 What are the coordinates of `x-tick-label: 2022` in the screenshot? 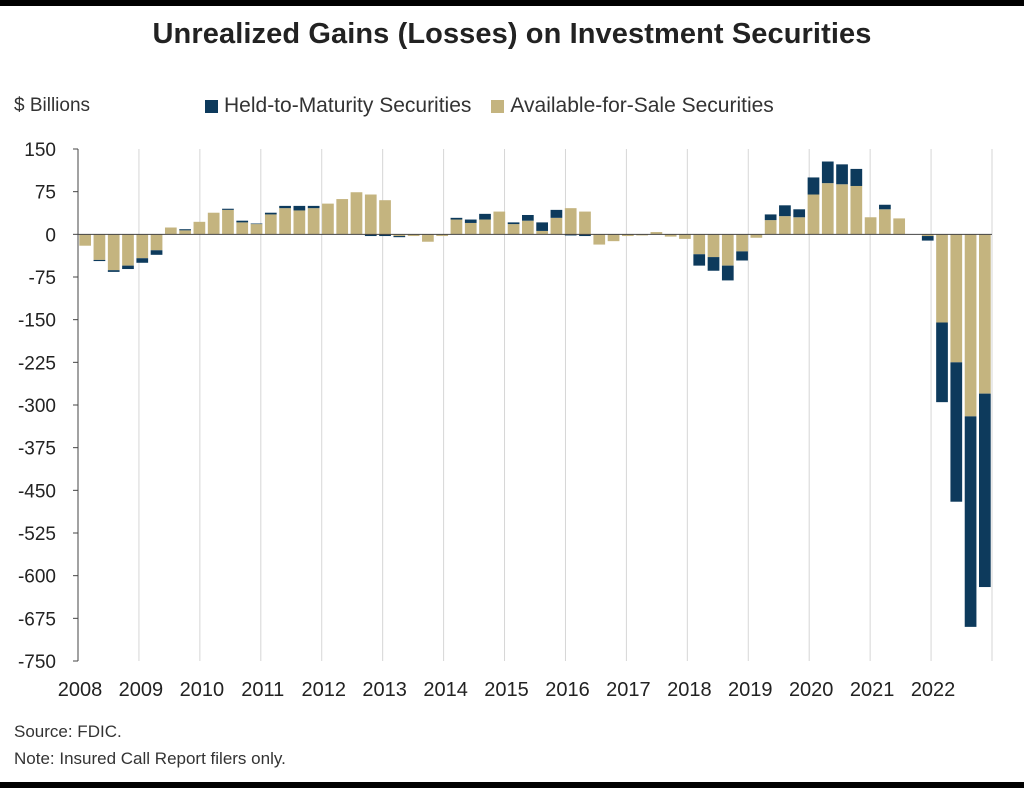 It's located at (933, 690).